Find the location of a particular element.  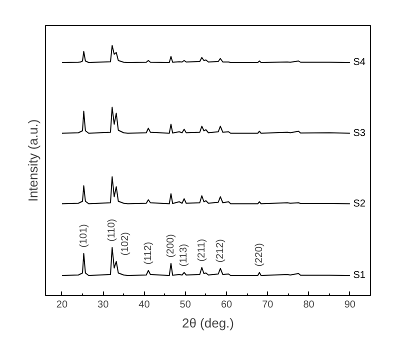

series-label: S4 is located at coordinates (359, 62).